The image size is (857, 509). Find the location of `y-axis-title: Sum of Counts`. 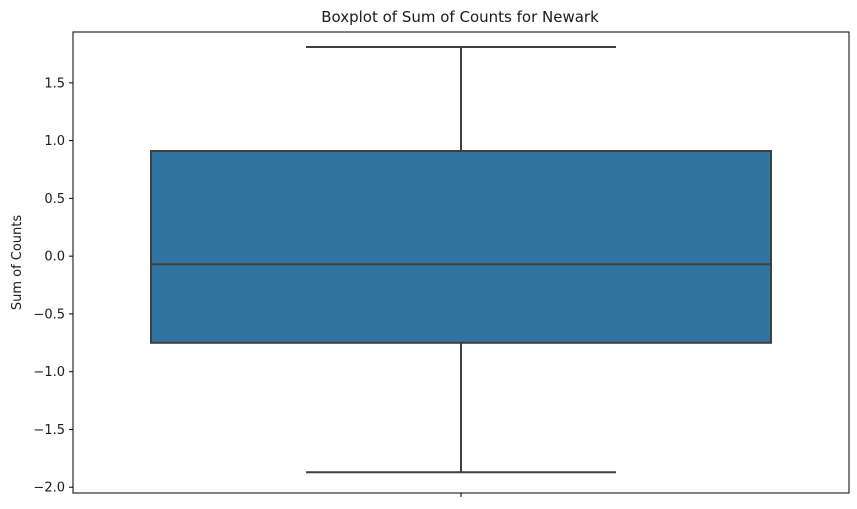

y-axis-title: Sum of Counts is located at coordinates (17, 263).